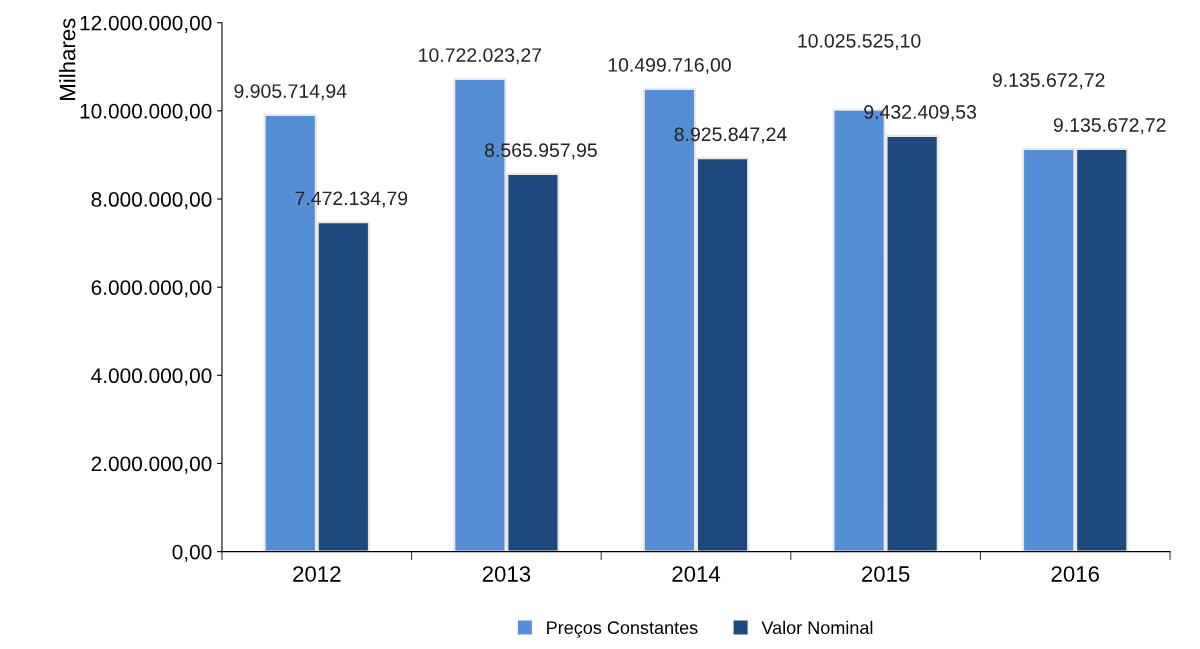 The width and height of the screenshot is (1200, 649). I want to click on y-tick-label: 10.000.000,00, so click(146, 112).